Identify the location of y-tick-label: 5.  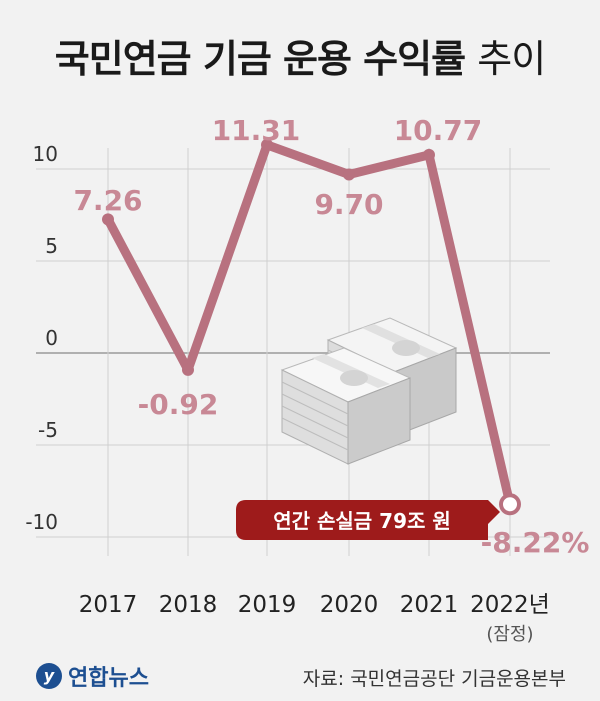
(51, 246).